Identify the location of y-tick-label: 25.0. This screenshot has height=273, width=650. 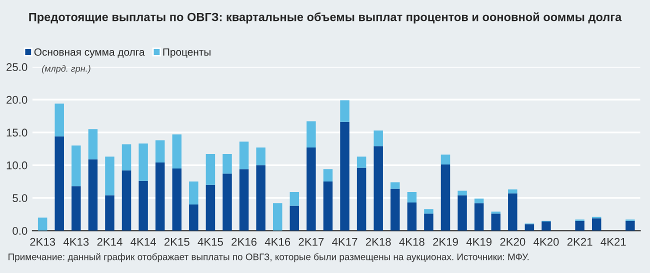
(17, 67).